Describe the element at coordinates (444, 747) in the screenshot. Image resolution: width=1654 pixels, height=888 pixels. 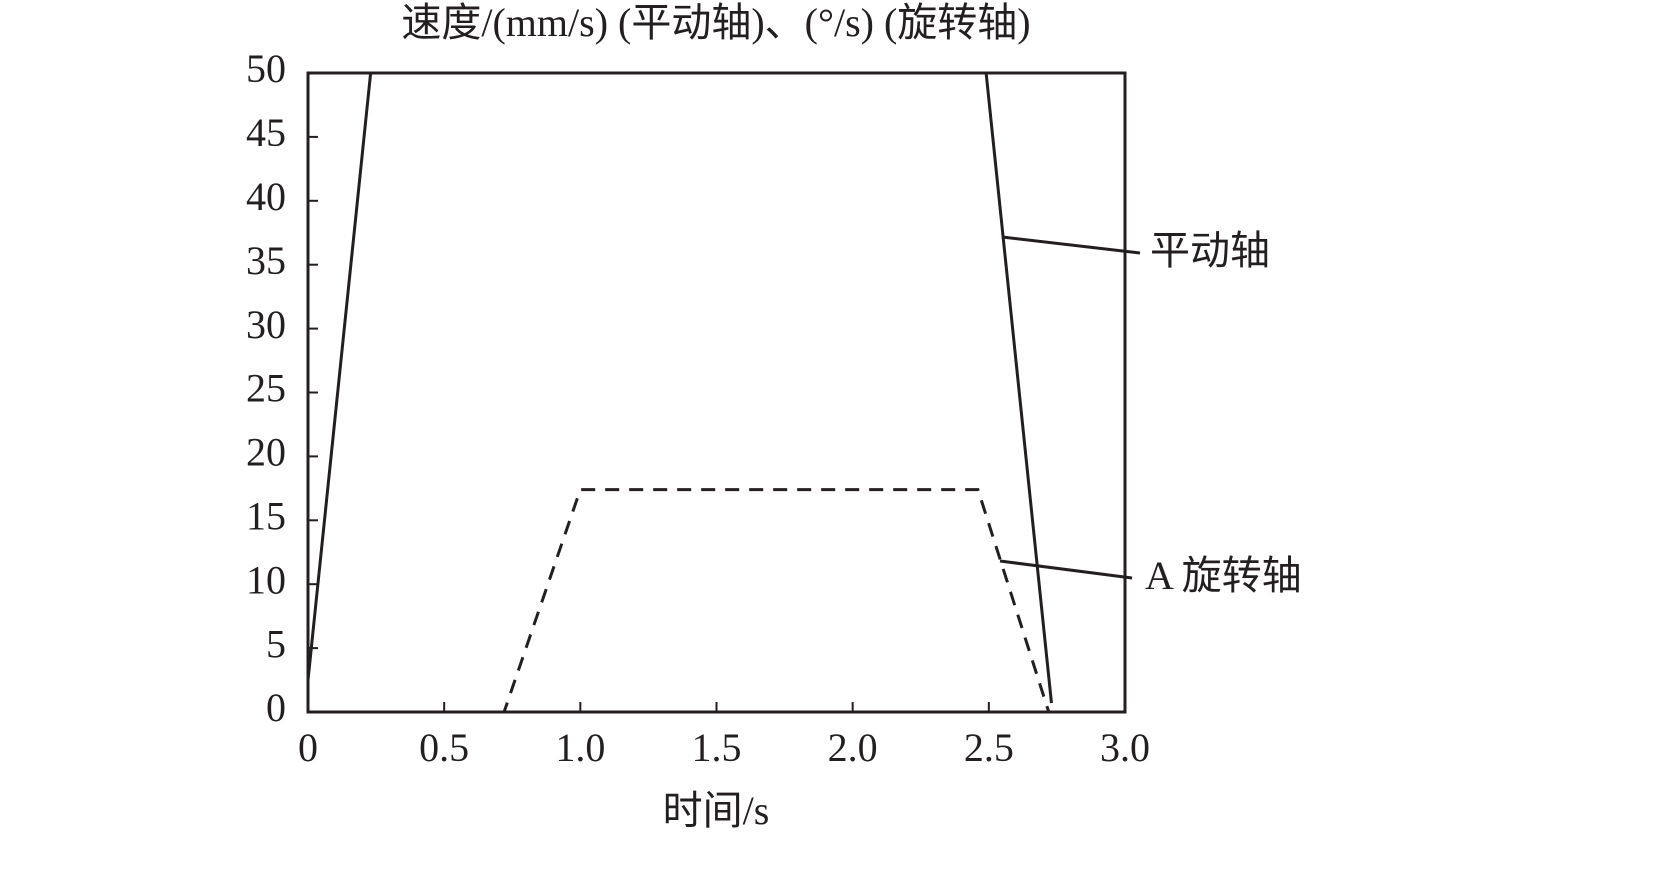
I see `x-tick-label: 0.5` at that location.